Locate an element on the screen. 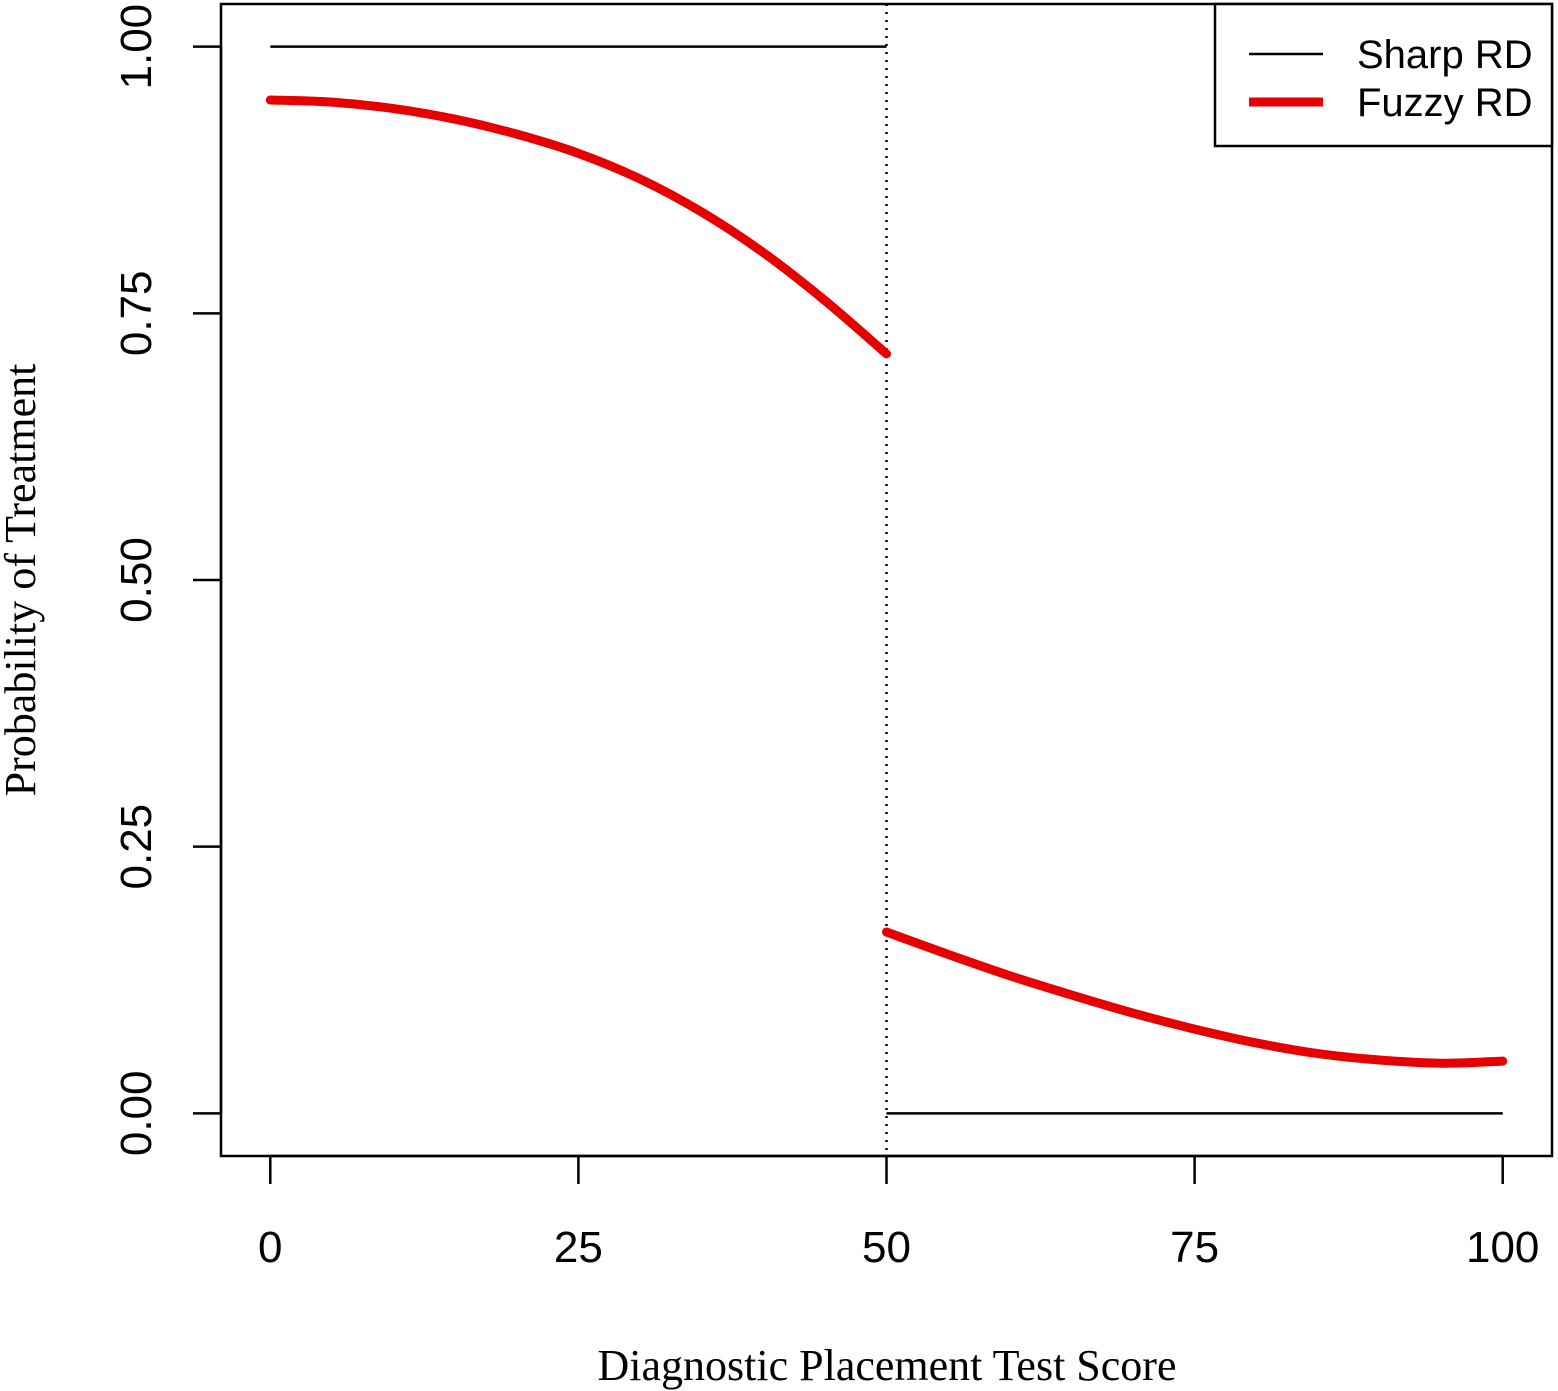  y-tick-label: 0.75 is located at coordinates (136, 314).